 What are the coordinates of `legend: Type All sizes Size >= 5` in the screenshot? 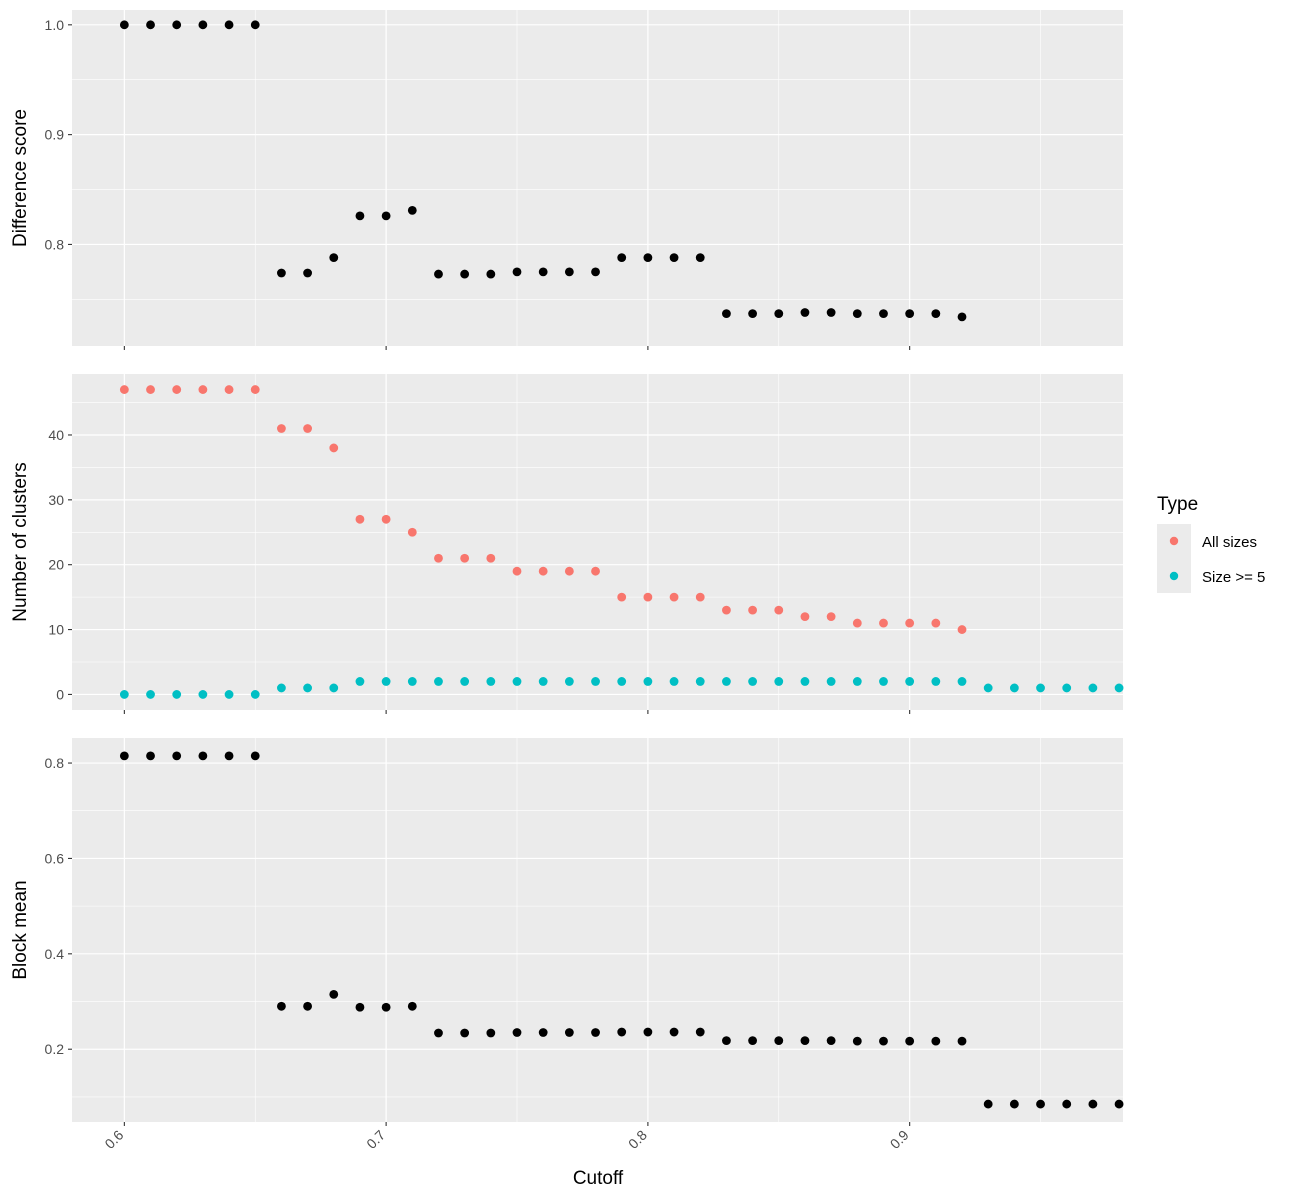 It's located at (1211, 543).